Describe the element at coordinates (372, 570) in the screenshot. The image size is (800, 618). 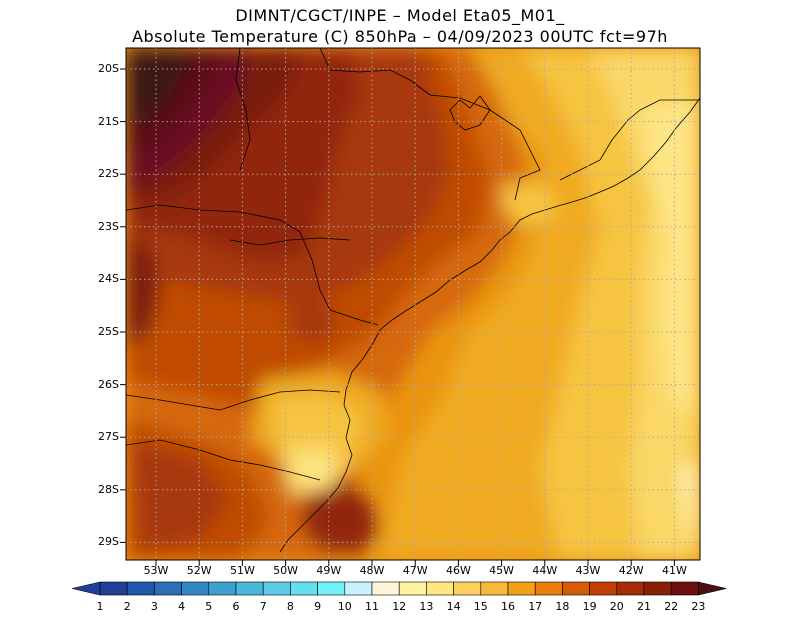
I see `lon-label-48W: 48W` at that location.